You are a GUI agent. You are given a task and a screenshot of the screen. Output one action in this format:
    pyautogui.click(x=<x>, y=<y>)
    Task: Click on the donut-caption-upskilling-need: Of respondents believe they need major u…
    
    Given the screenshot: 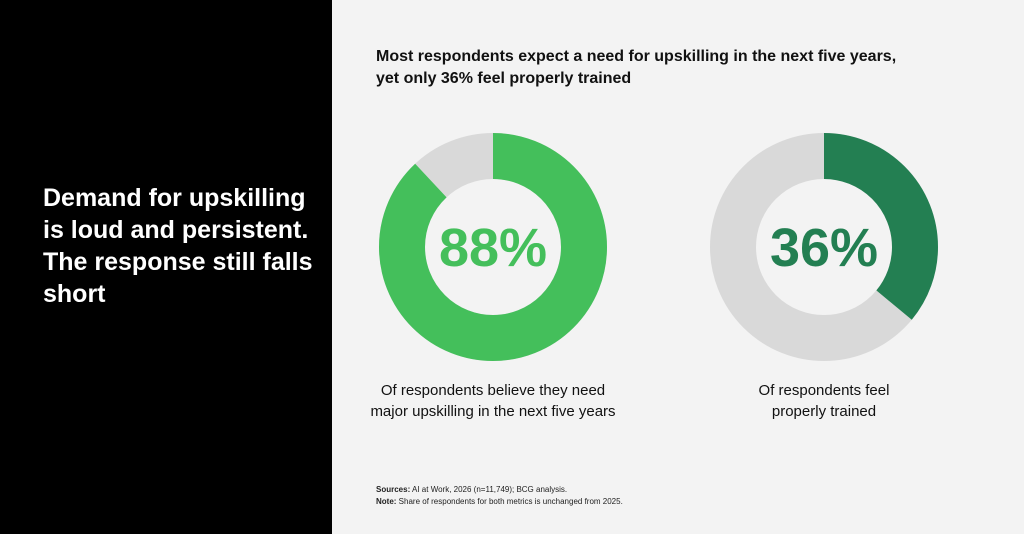 What is the action you would take?
    pyautogui.click(x=493, y=401)
    